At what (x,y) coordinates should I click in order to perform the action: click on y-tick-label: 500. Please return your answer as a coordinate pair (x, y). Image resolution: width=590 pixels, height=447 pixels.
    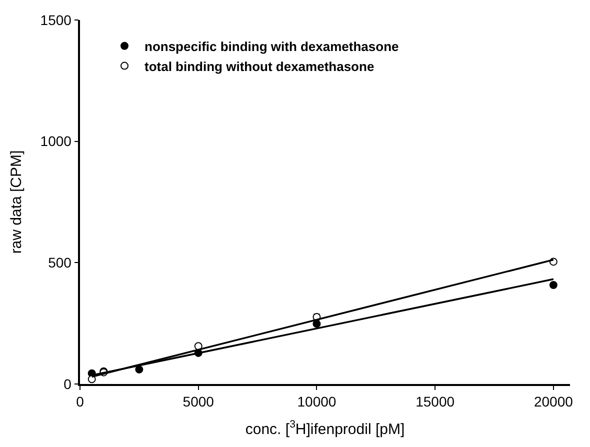
    Looking at the image, I should click on (60, 262).